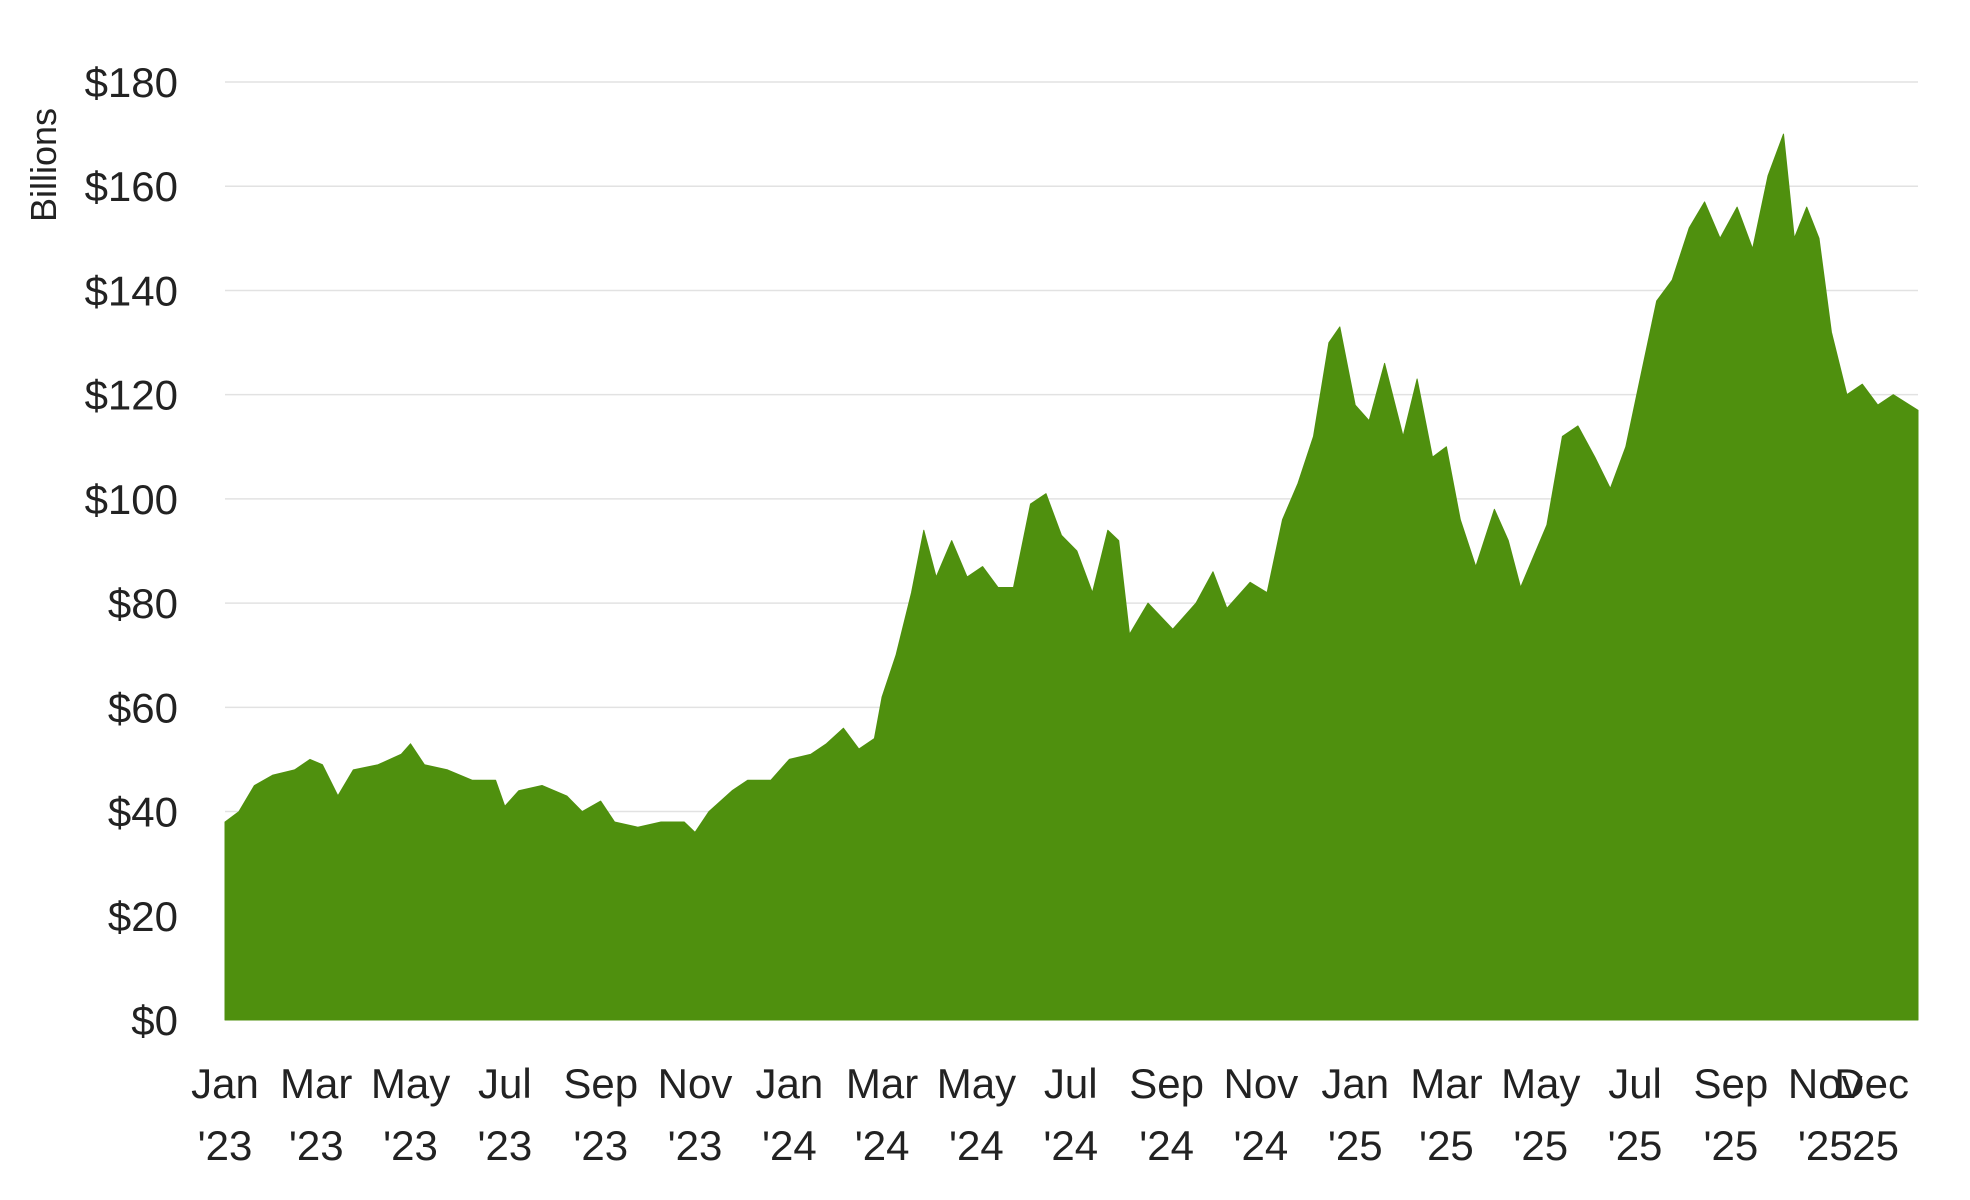 The width and height of the screenshot is (1970, 1200). I want to click on y-tick-label: $120, so click(131, 395).